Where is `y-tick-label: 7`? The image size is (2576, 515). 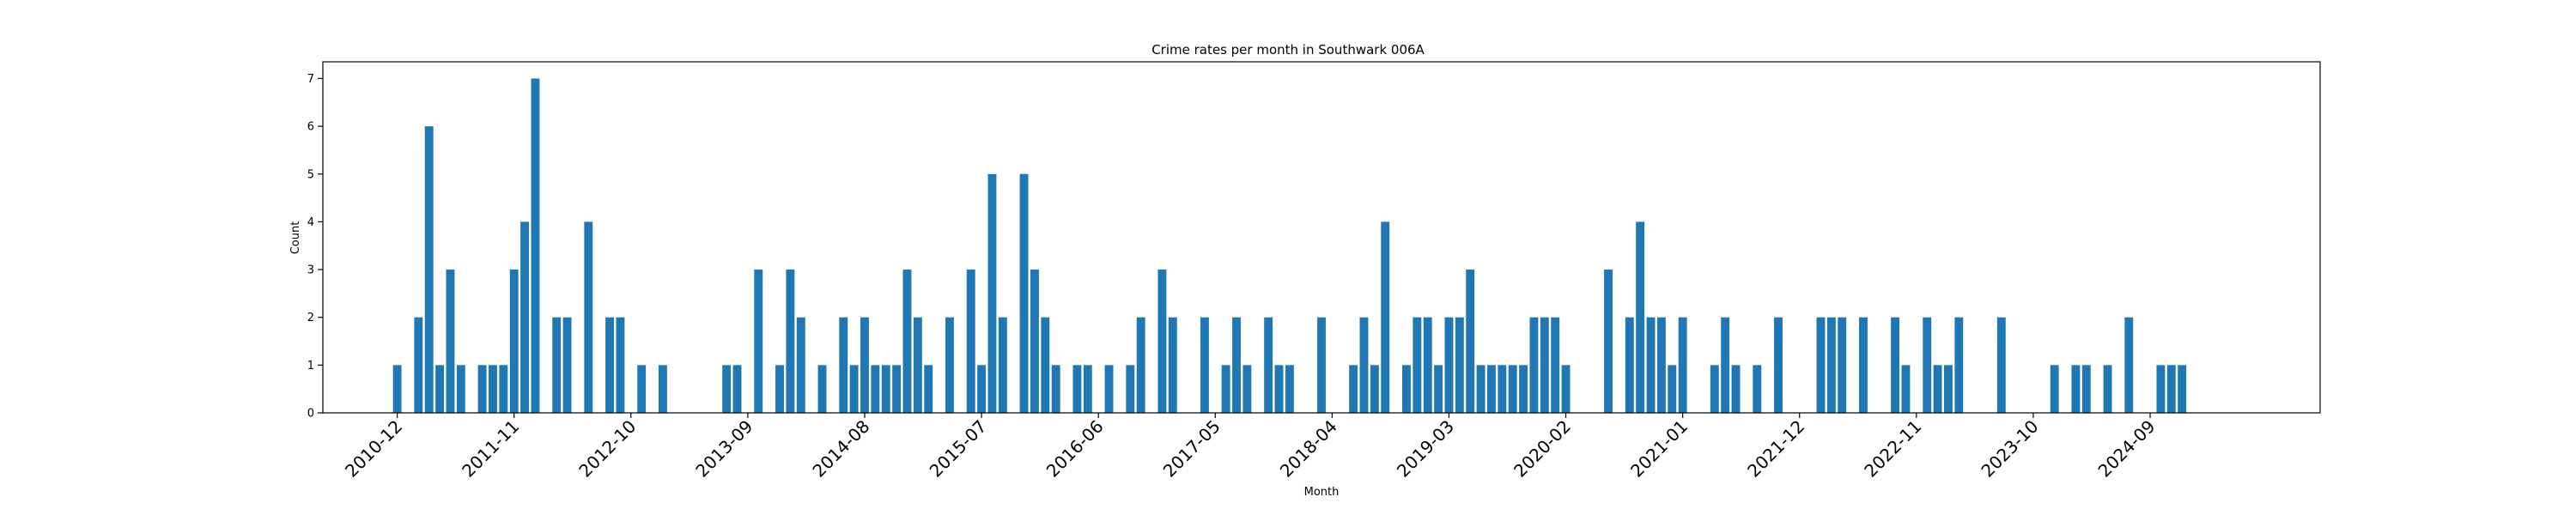 y-tick-label: 7 is located at coordinates (311, 79).